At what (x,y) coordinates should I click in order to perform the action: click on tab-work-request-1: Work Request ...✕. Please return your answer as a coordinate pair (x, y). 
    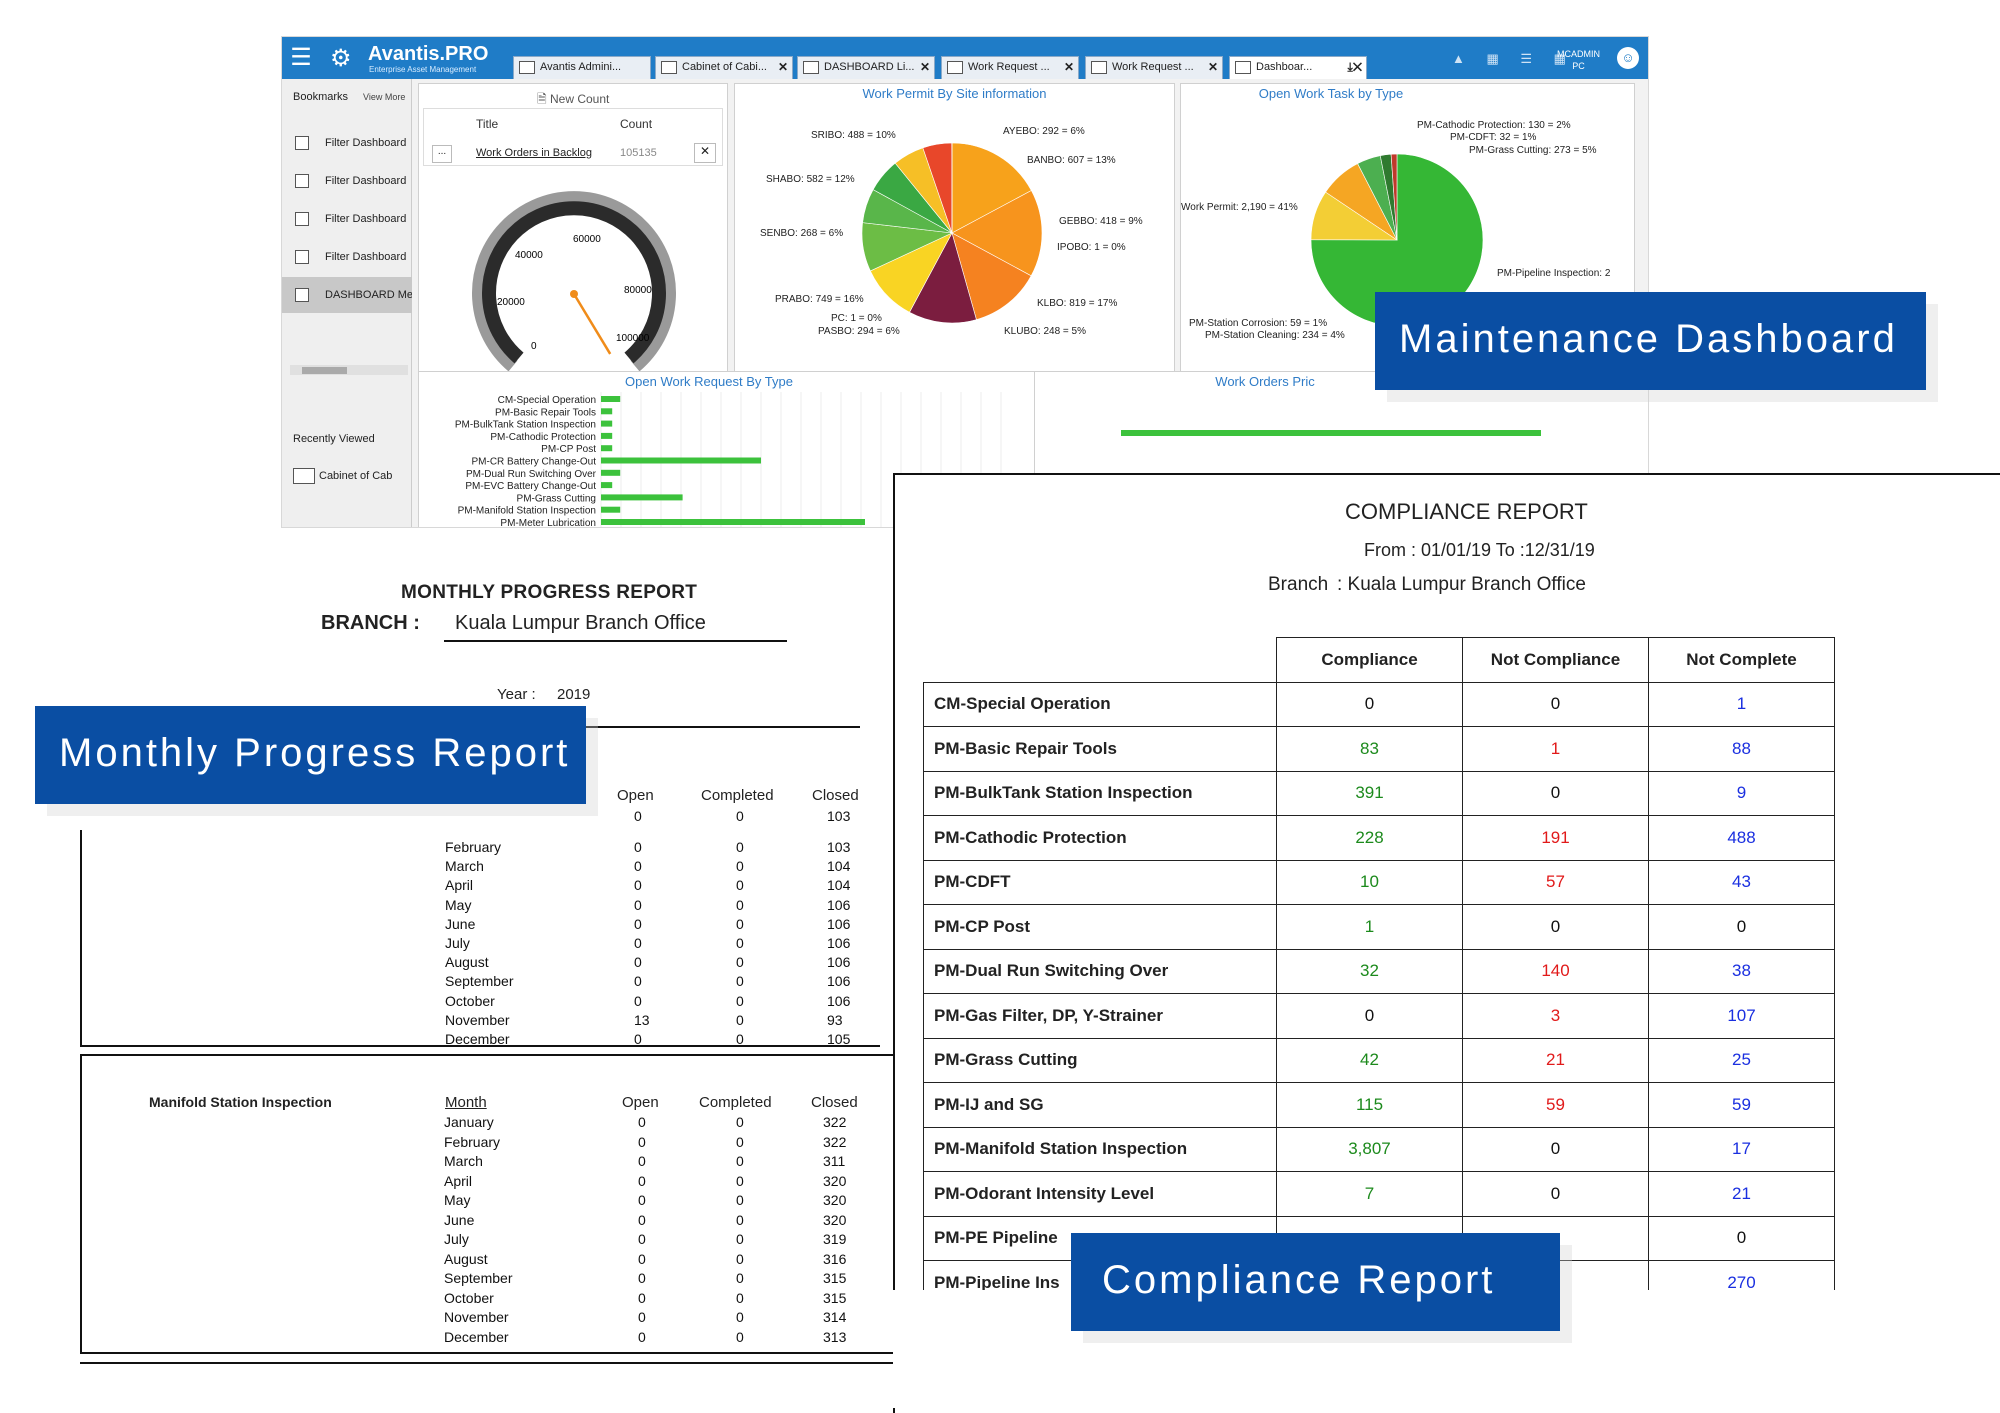
    Looking at the image, I should click on (1010, 67).